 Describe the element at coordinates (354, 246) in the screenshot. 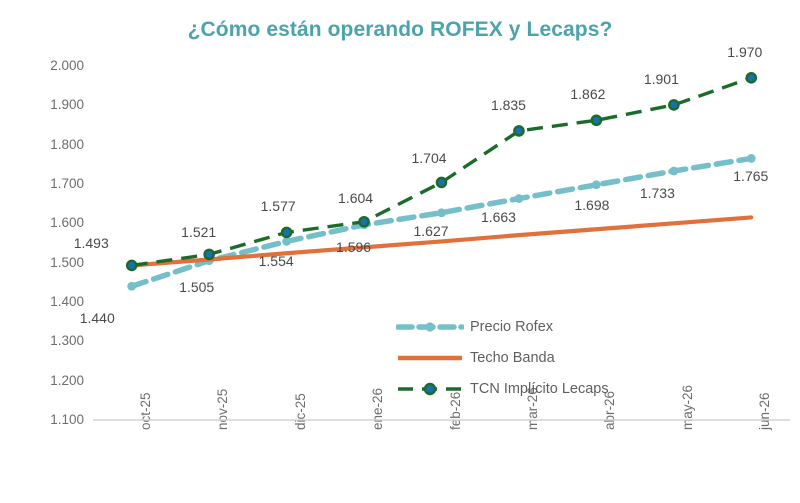

I see `data-label: 1.596` at that location.